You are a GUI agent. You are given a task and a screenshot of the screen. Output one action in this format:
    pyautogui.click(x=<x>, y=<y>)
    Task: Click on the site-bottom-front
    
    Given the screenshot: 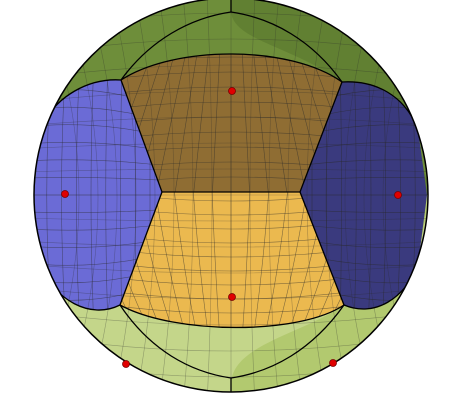 What is the action you would take?
    pyautogui.click(x=232, y=297)
    